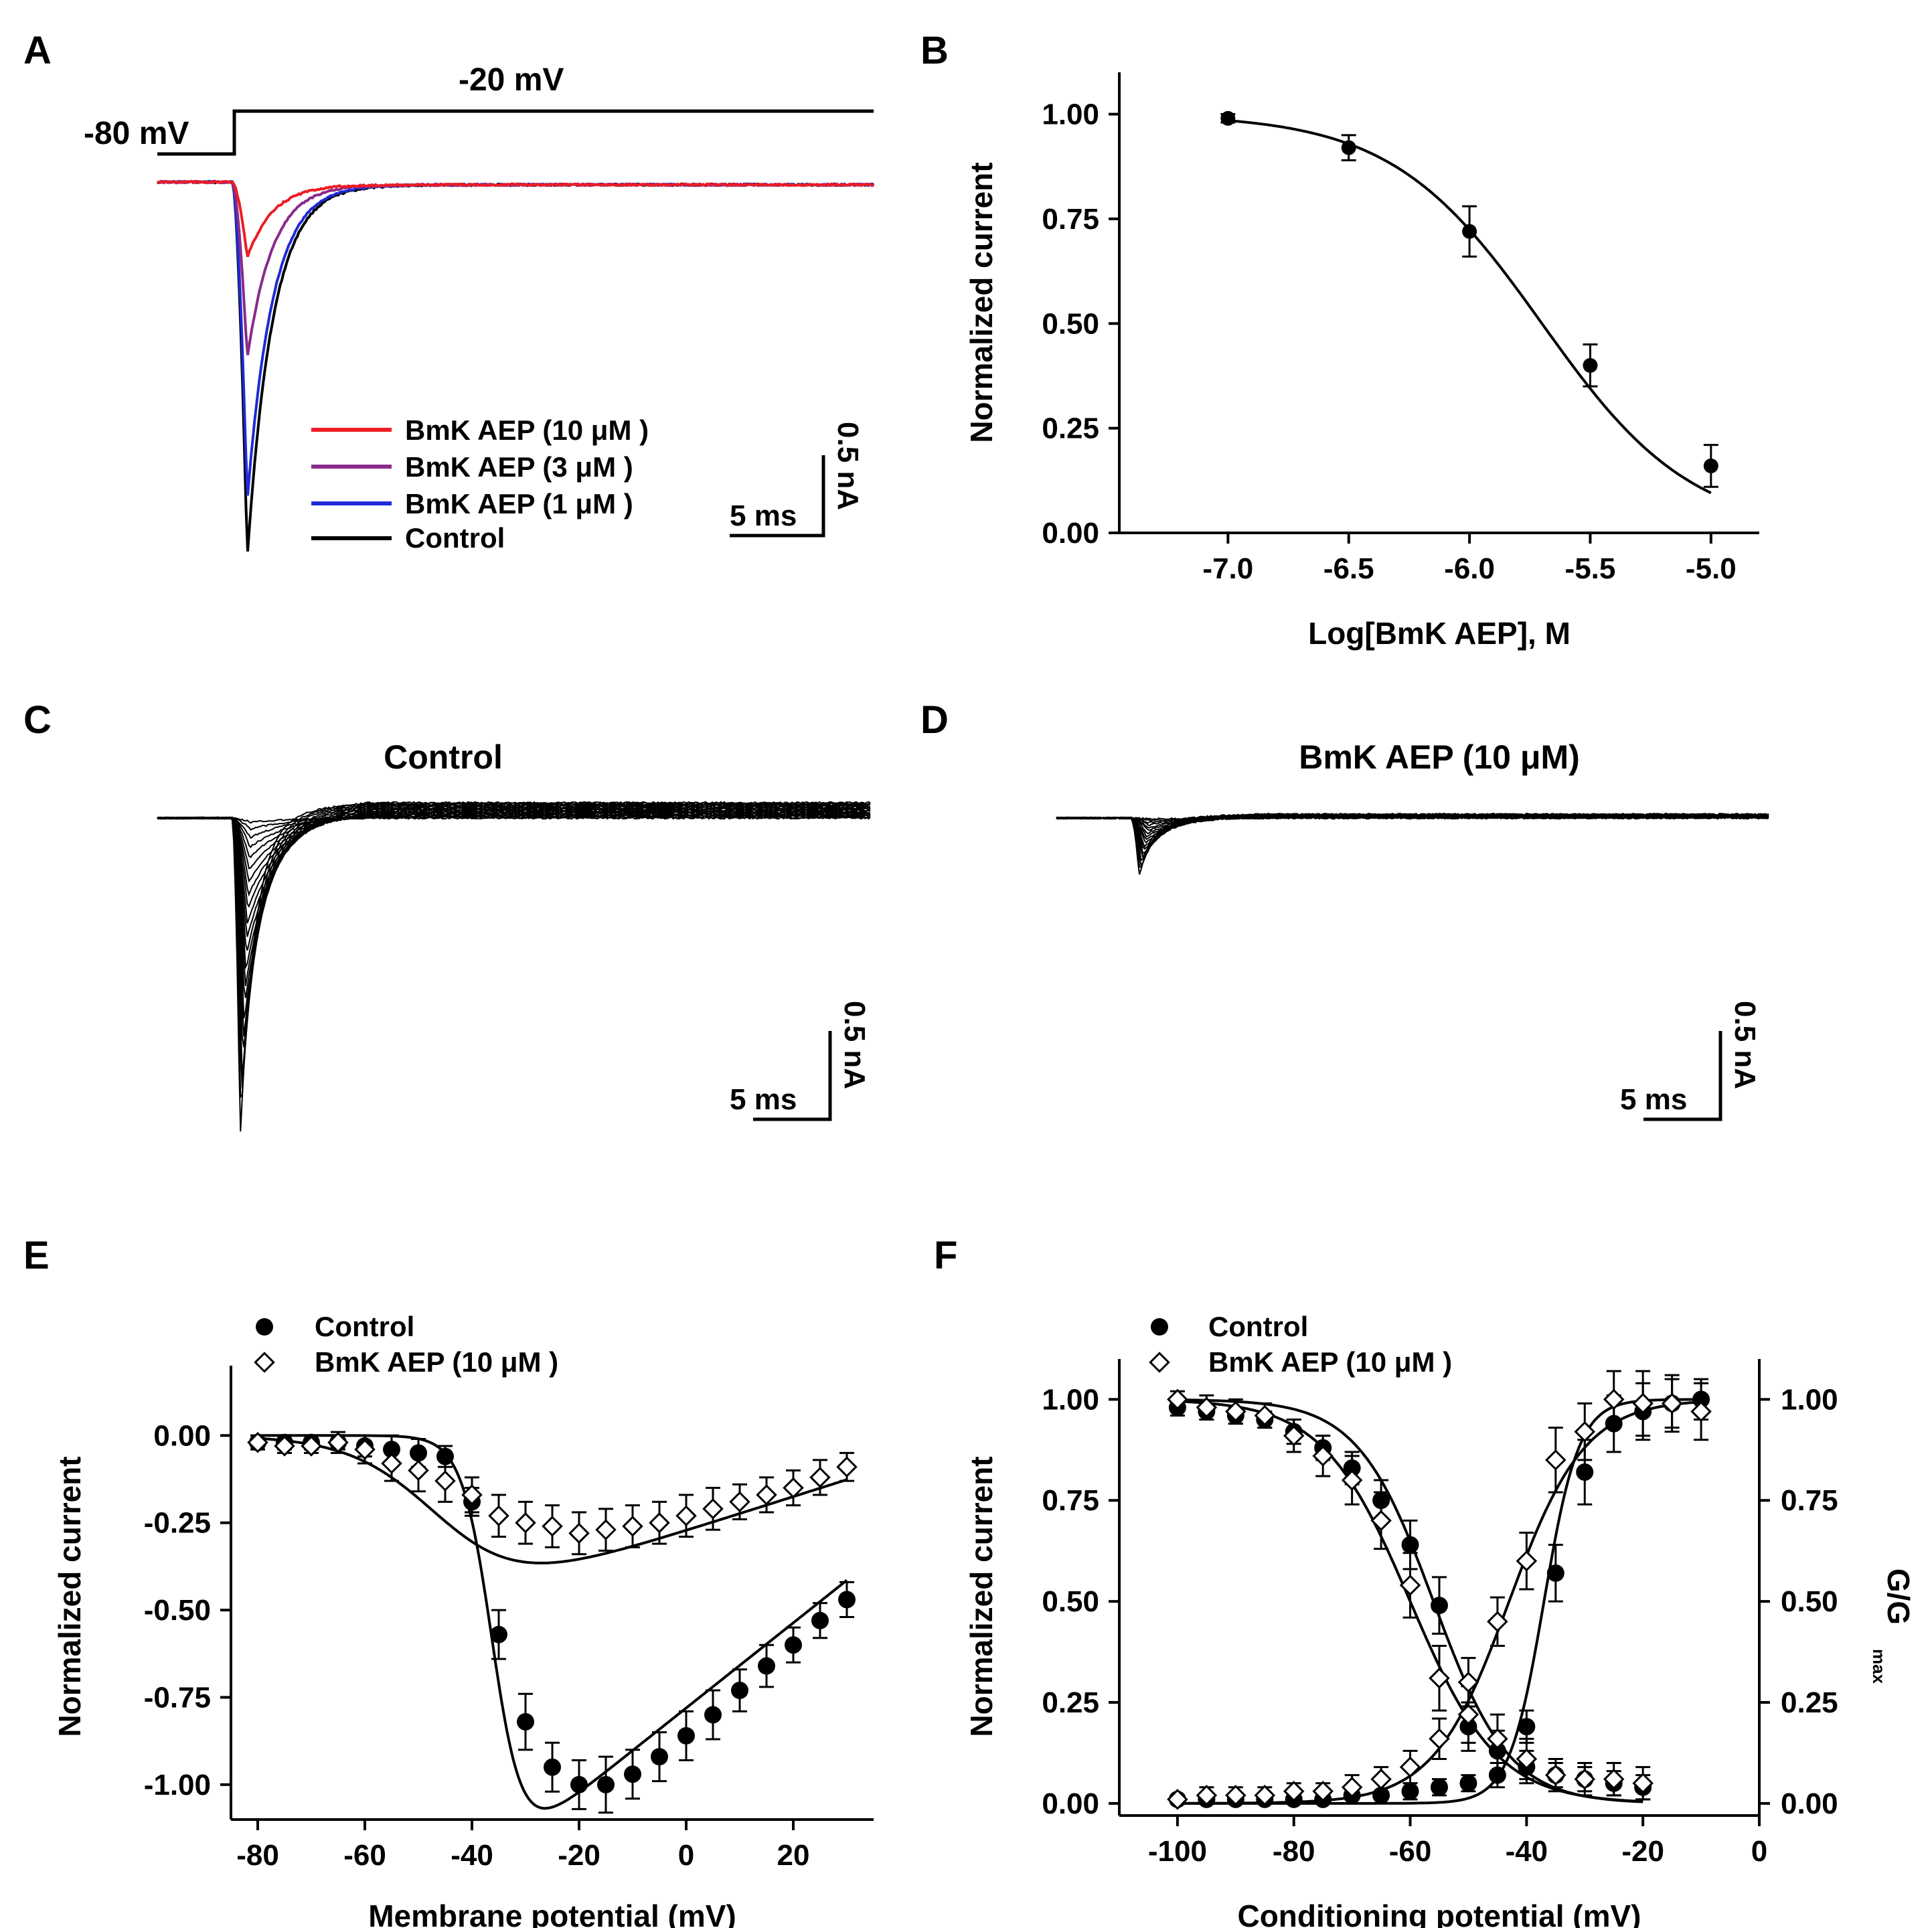  What do you see at coordinates (1070, 219) in the screenshot?
I see `y-tick-label: 0.75` at bounding box center [1070, 219].